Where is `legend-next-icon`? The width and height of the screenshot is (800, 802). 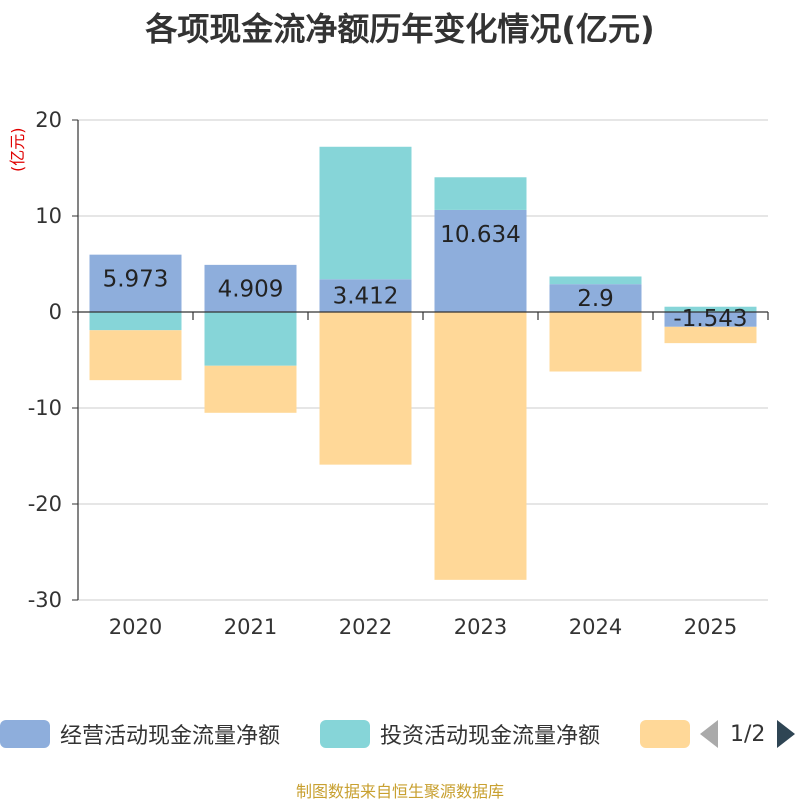 legend-next-icon is located at coordinates (786, 734).